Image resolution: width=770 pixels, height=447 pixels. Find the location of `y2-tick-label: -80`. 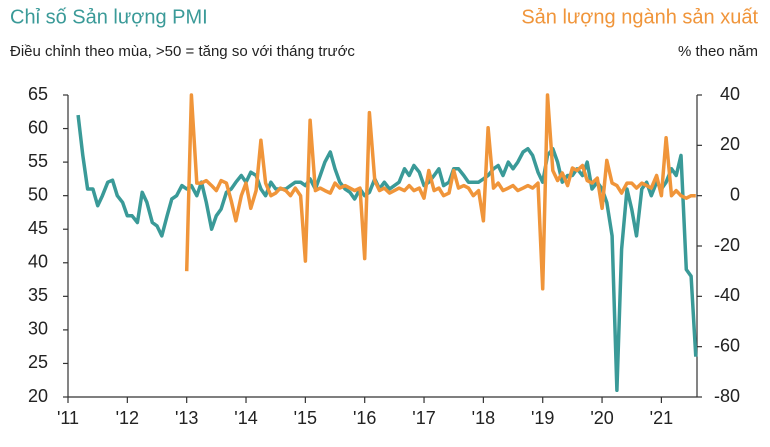

y2-tick-label: -80 is located at coordinates (727, 396).